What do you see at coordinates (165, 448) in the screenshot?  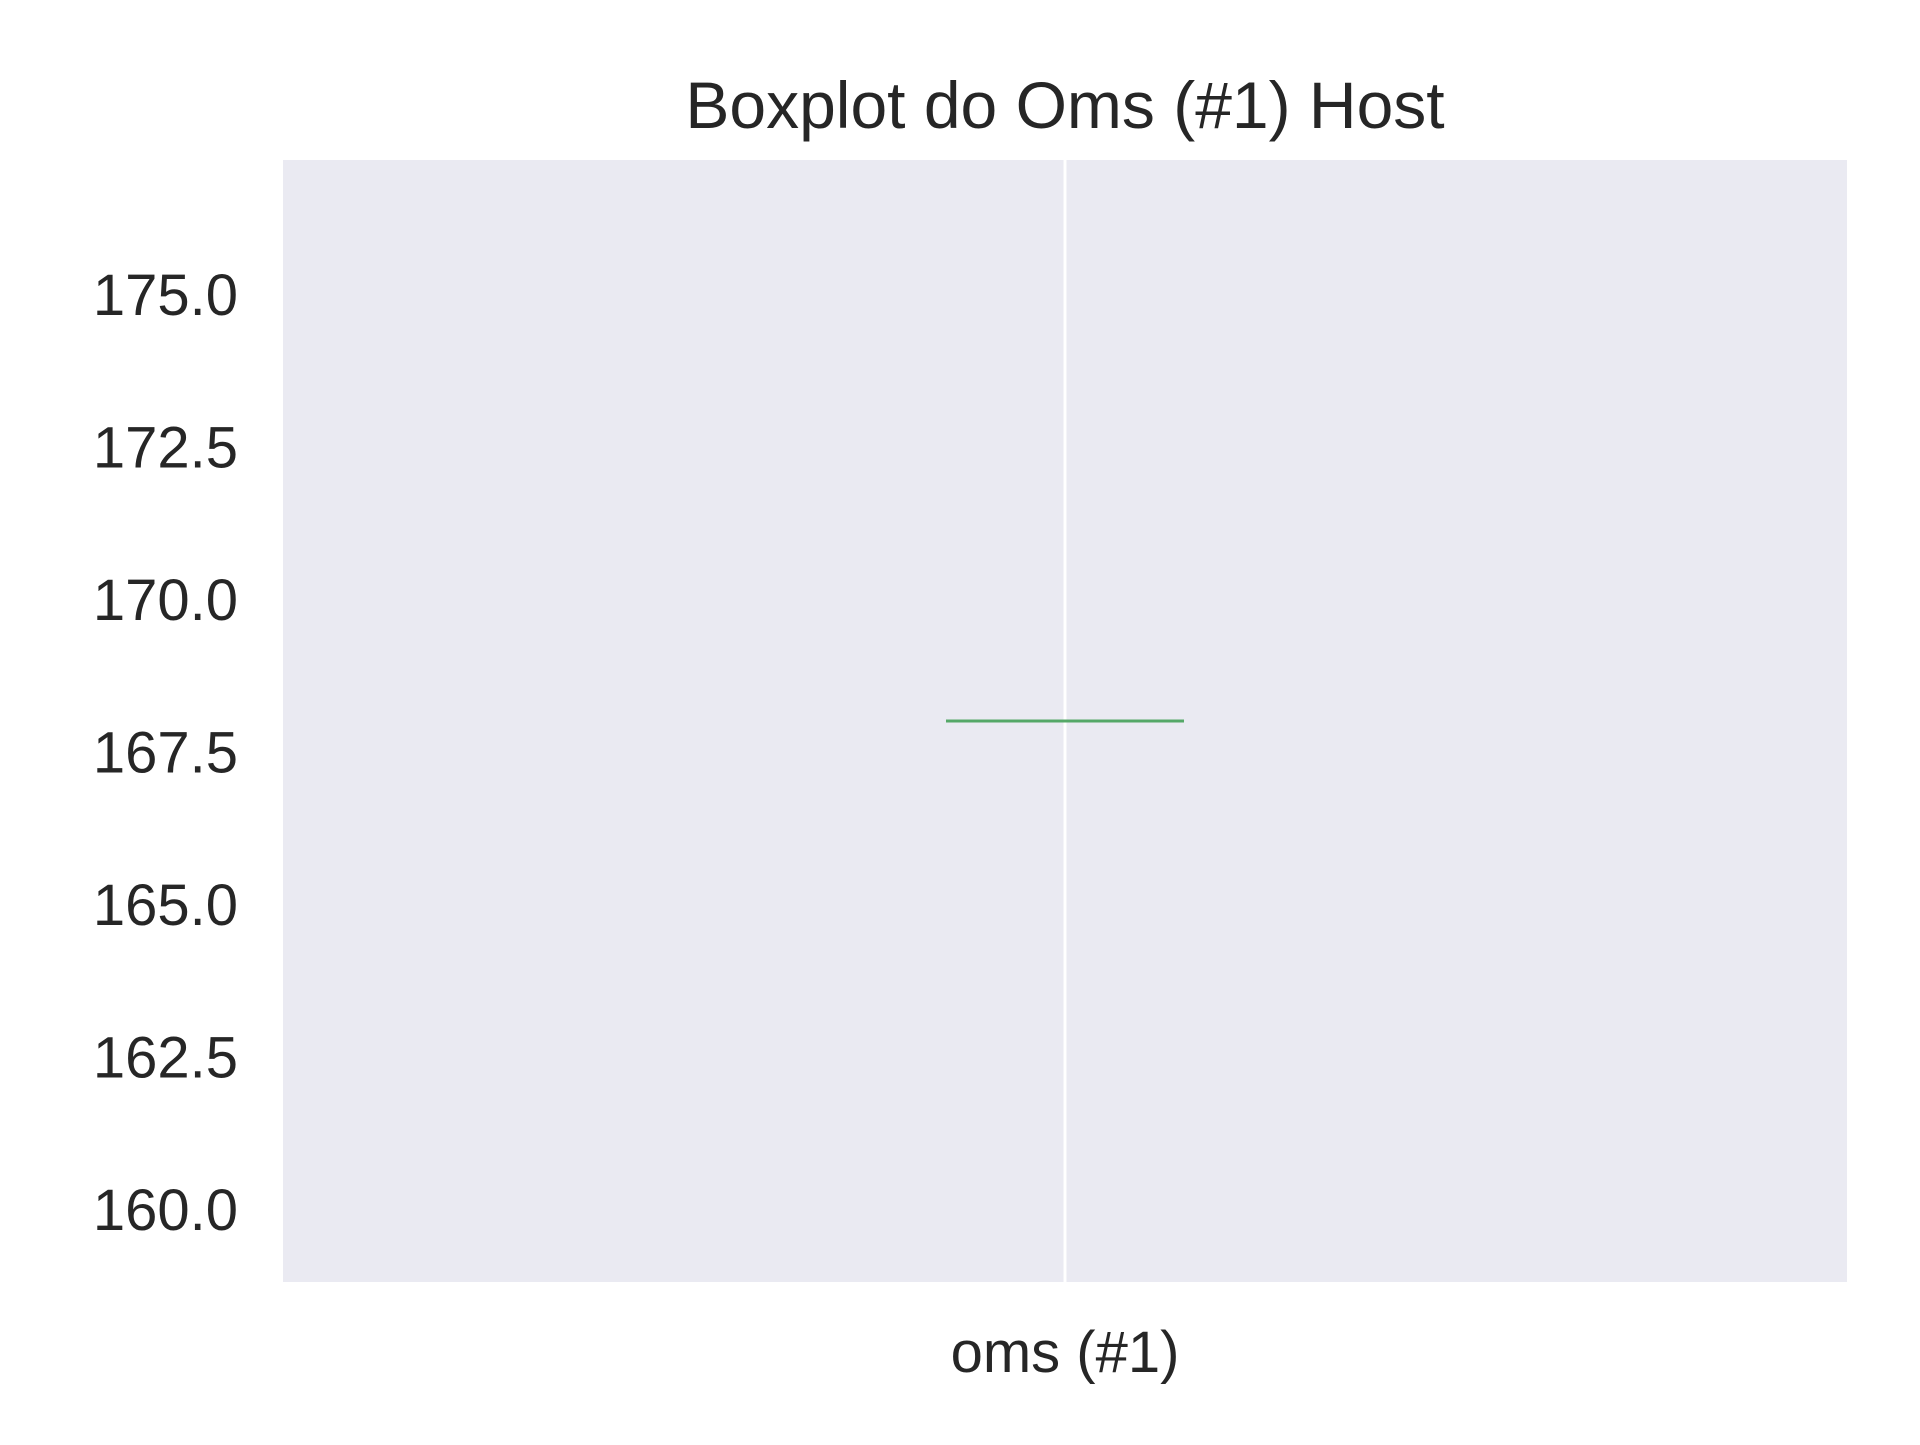 I see `y-tick-label: 172.5` at bounding box center [165, 448].